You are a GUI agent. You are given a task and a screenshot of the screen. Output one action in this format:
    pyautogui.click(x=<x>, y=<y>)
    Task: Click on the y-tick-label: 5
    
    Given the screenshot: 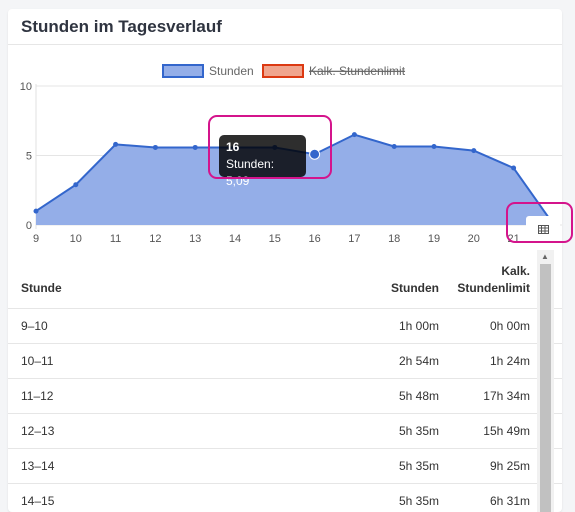 What is the action you would take?
    pyautogui.click(x=29, y=157)
    